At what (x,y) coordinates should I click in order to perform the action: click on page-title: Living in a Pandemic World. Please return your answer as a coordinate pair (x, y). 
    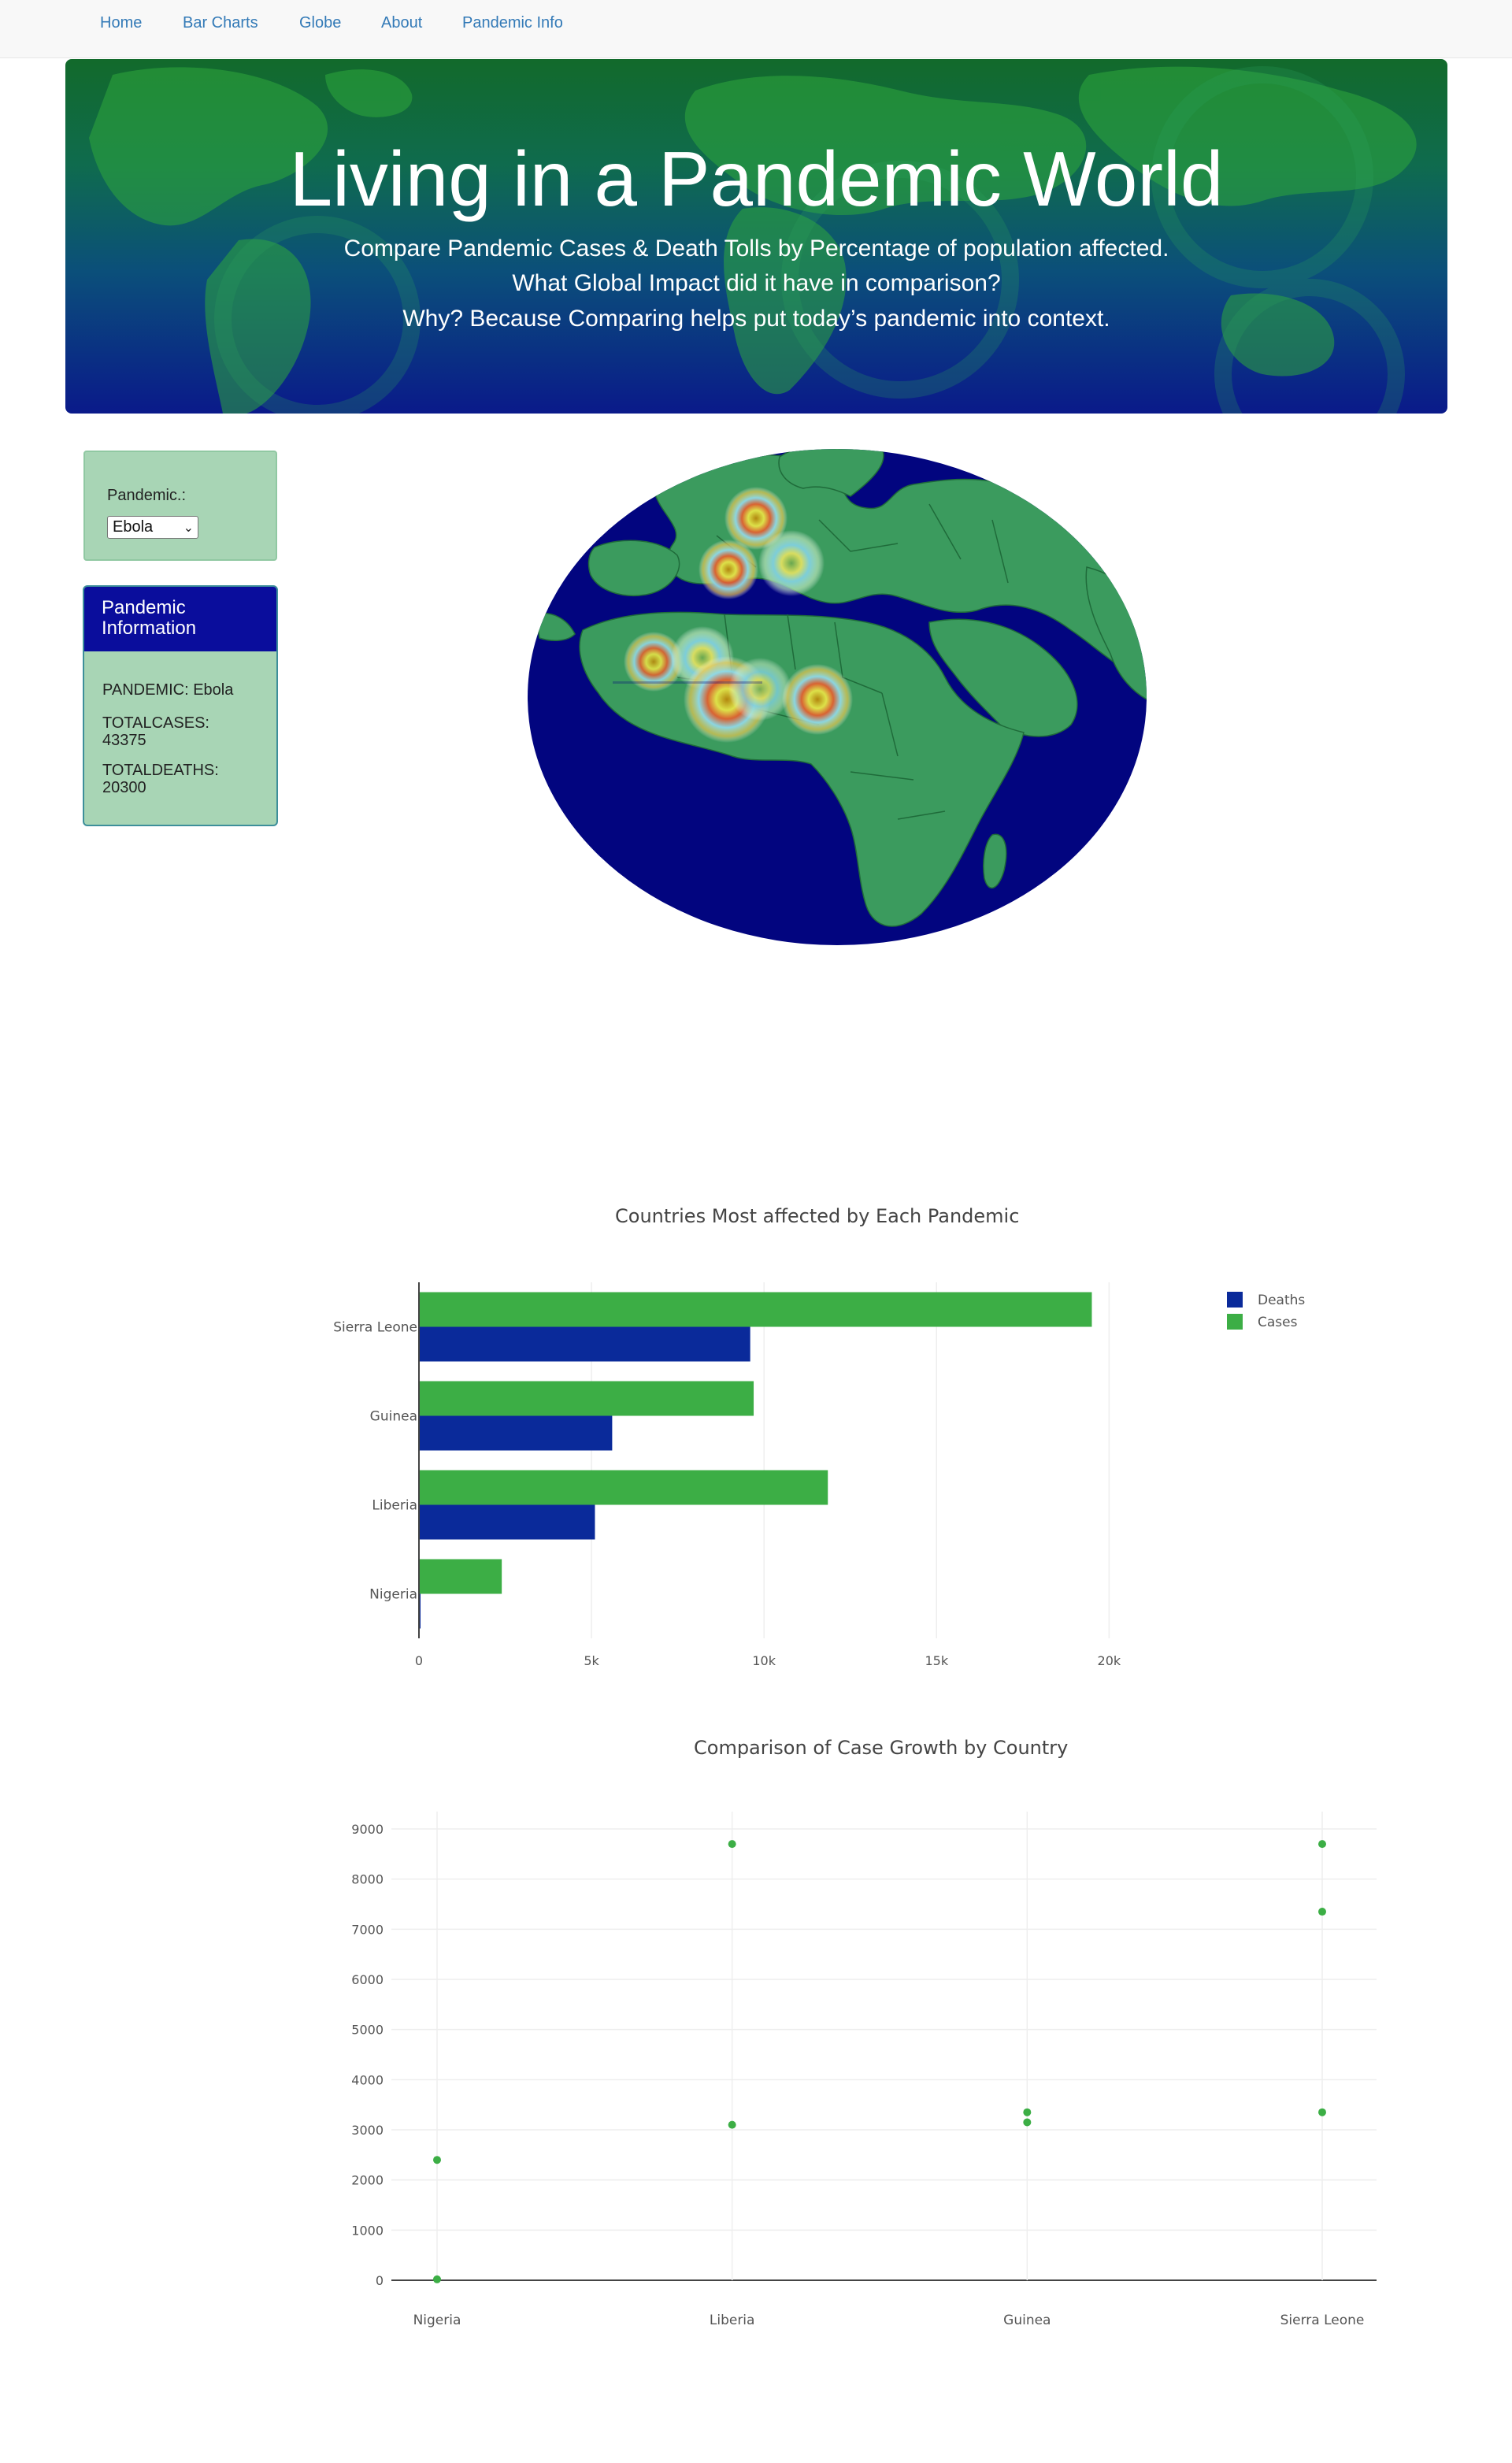
    Looking at the image, I should click on (756, 178).